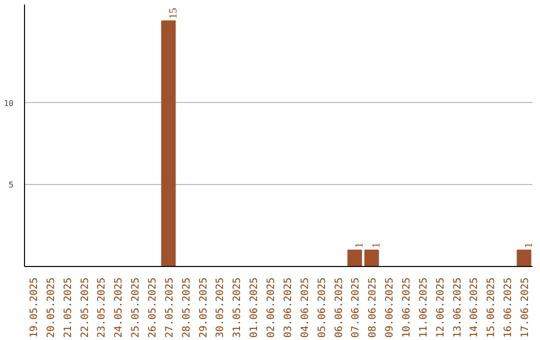  What do you see at coordinates (508, 307) in the screenshot?
I see `x-tick-label: 16.06.2025` at bounding box center [508, 307].